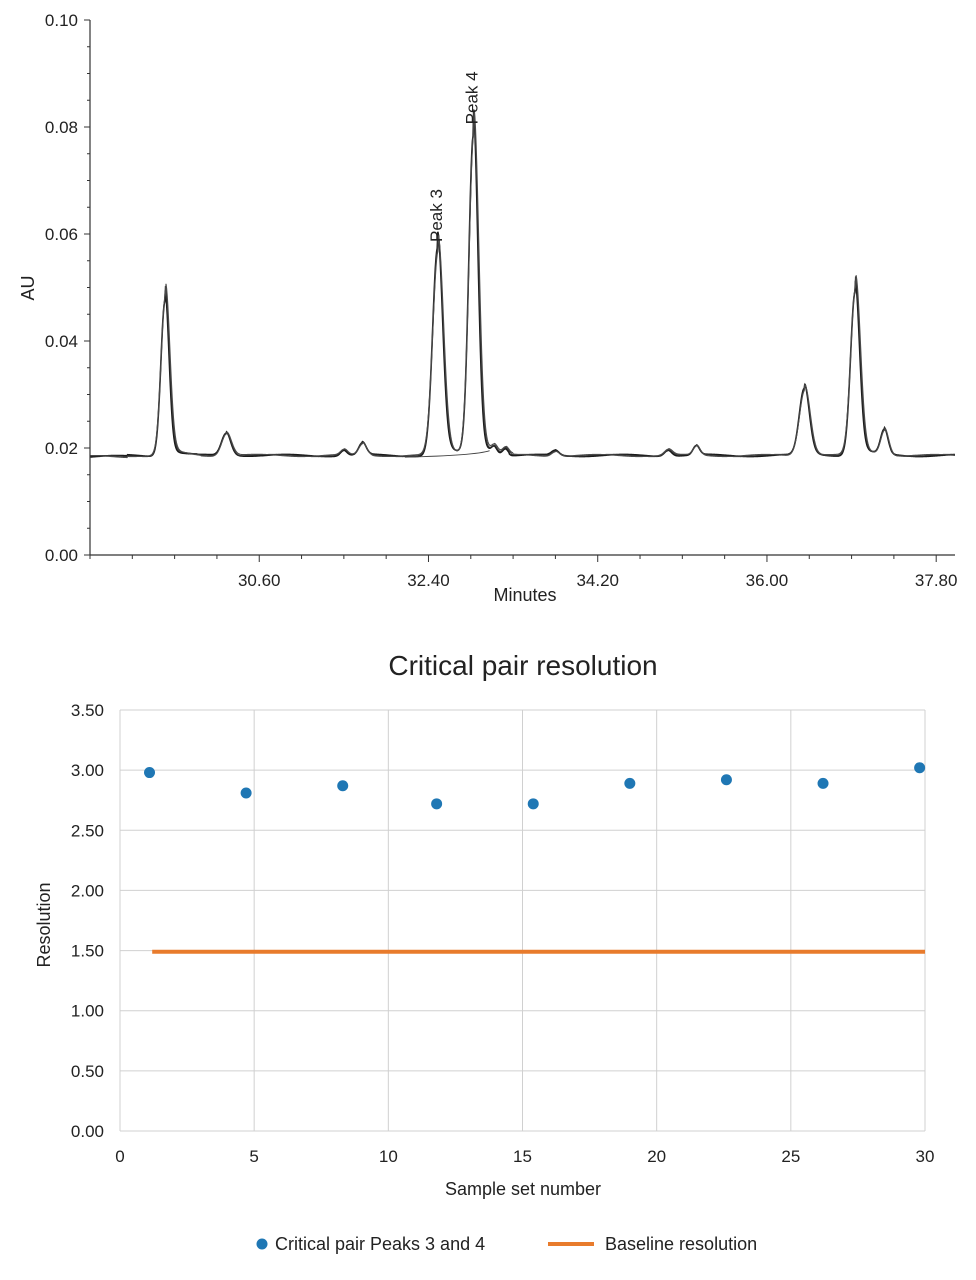 This screenshot has height=1280, width=976. I want to click on resolution-y-tick-label: 2.50, so click(87, 830).